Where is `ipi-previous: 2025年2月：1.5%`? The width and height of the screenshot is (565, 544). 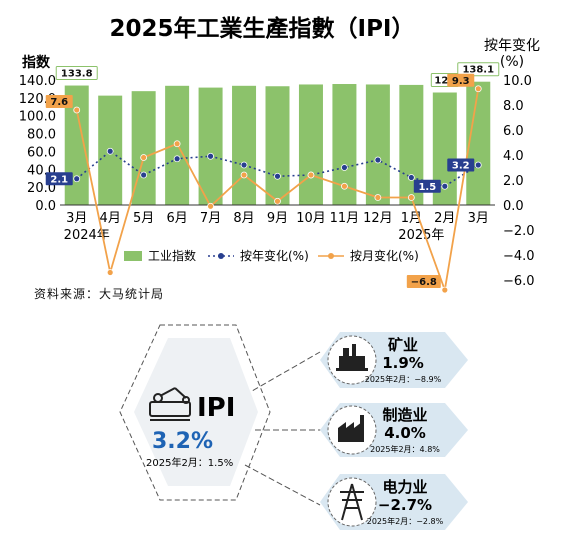 ipi-previous: 2025年2月：1.5% is located at coordinates (189, 462).